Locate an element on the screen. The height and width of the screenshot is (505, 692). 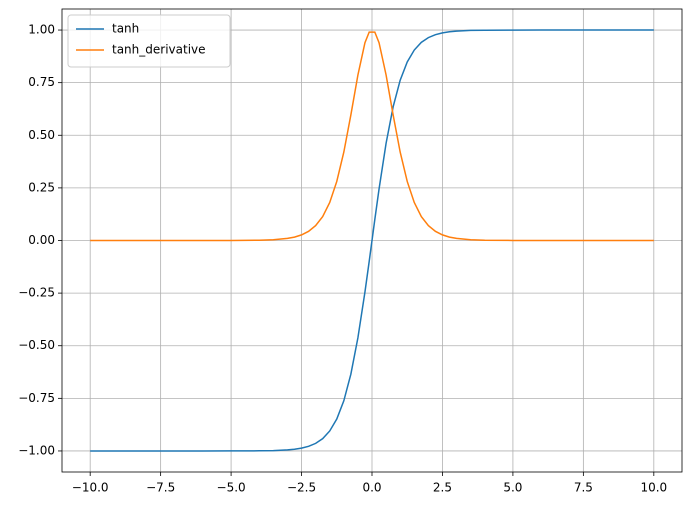
x-tick-label: 0.0 is located at coordinates (371, 488).